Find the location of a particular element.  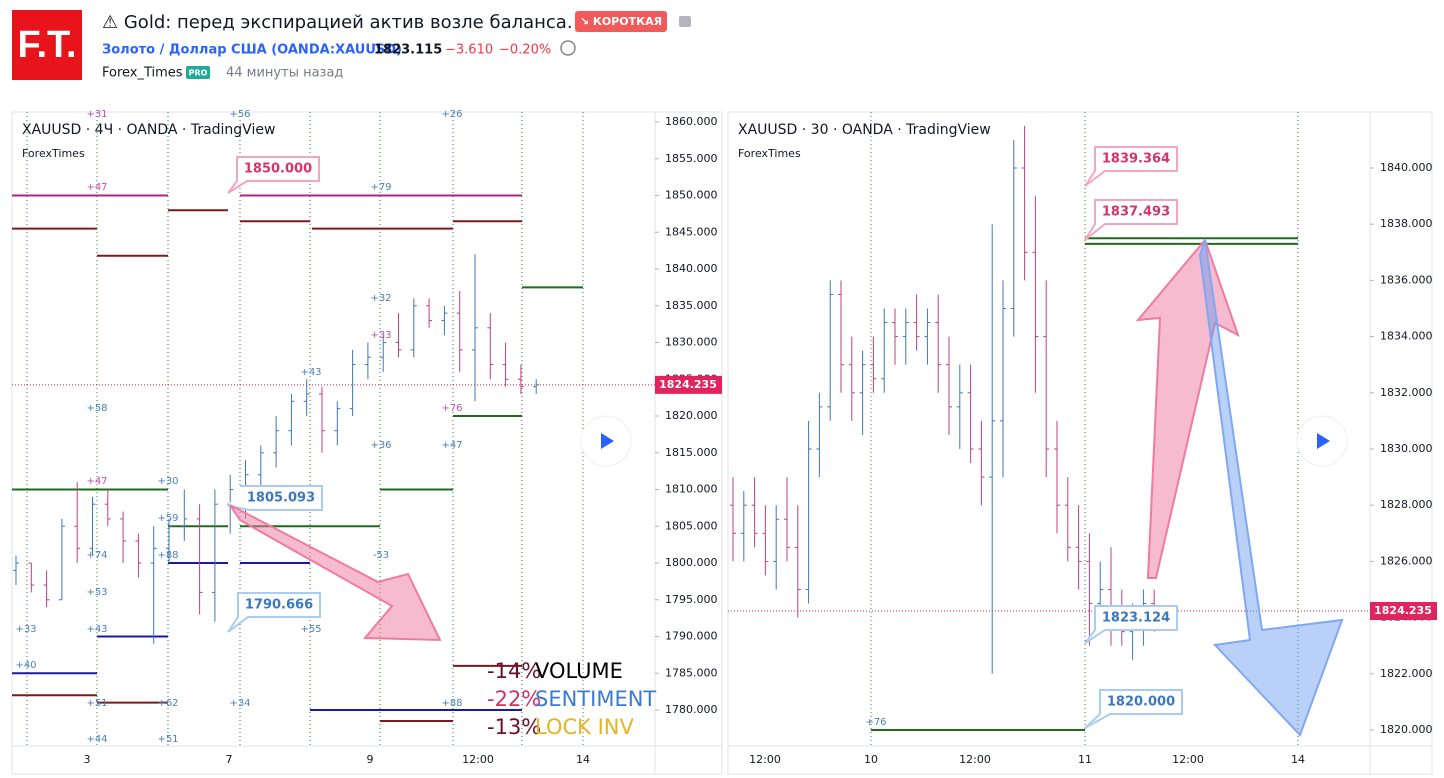

y-tick-label: 1850.000 is located at coordinates (691, 195).